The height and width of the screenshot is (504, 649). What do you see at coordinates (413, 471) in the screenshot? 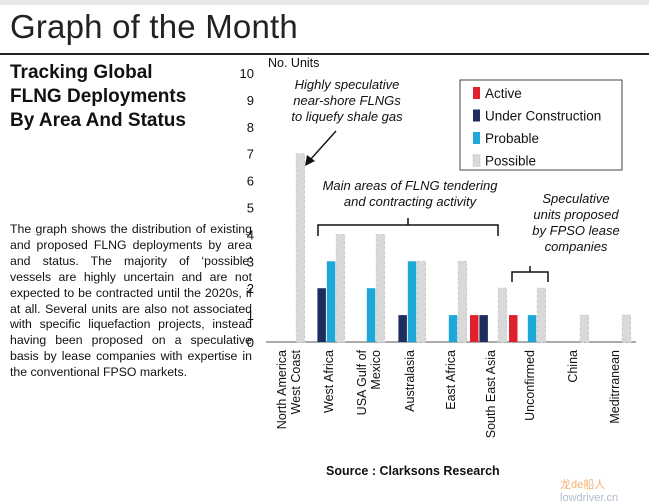
I see `source-credit: Source : Clarksons Research` at bounding box center [413, 471].